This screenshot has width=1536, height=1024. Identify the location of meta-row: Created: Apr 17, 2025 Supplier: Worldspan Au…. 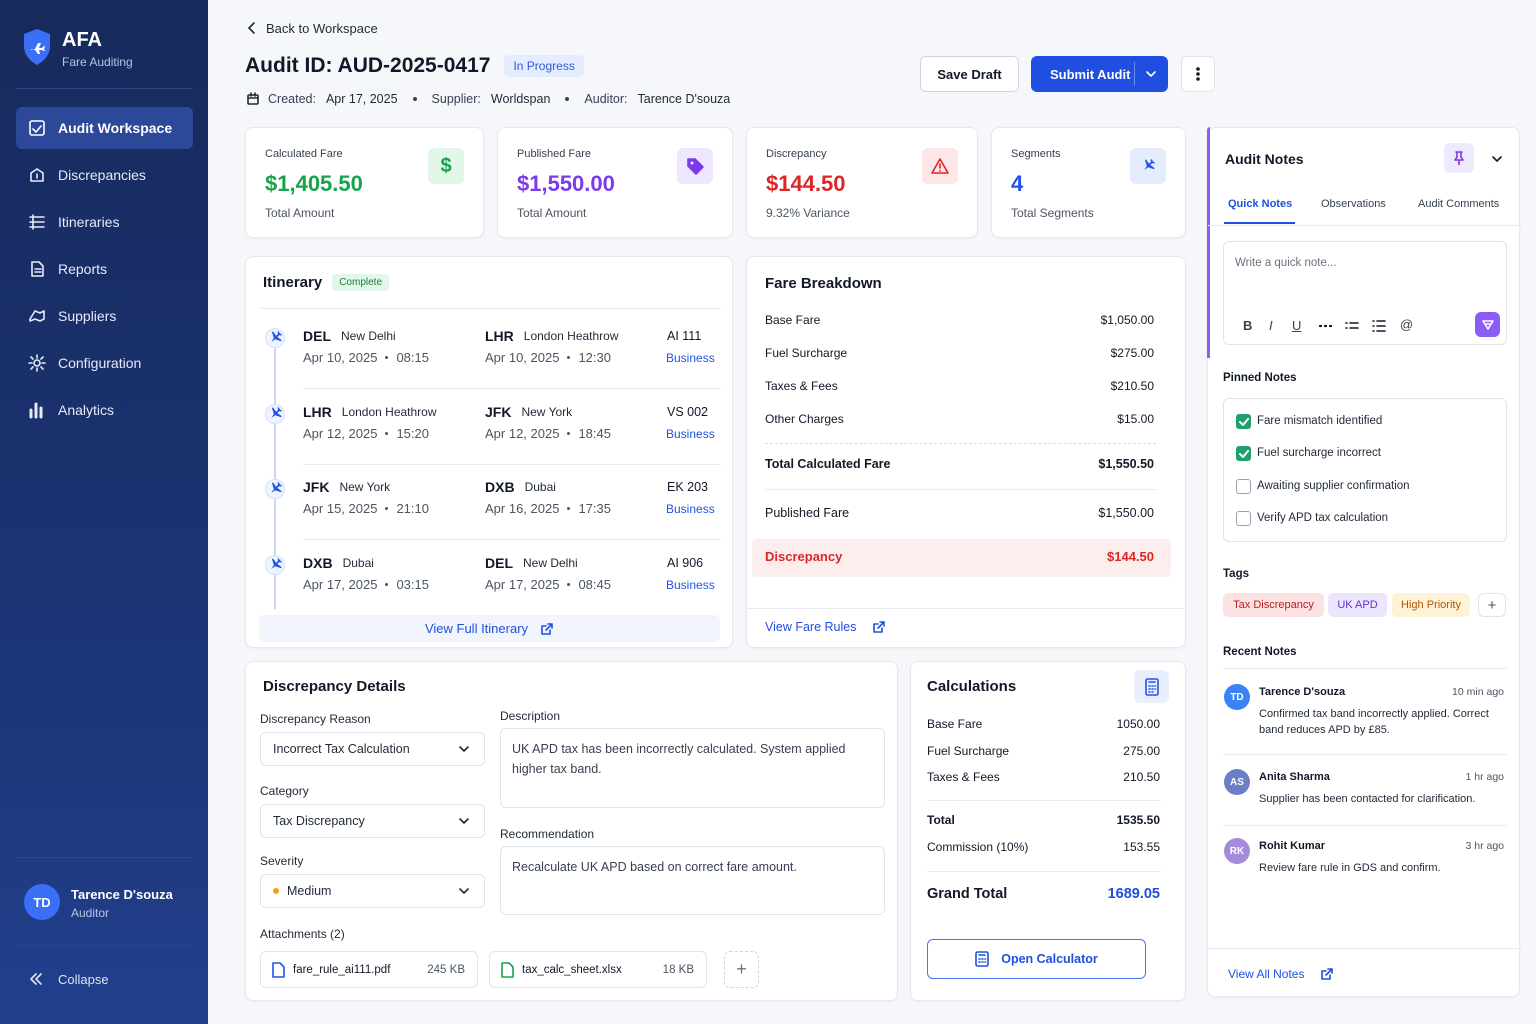
(488, 99).